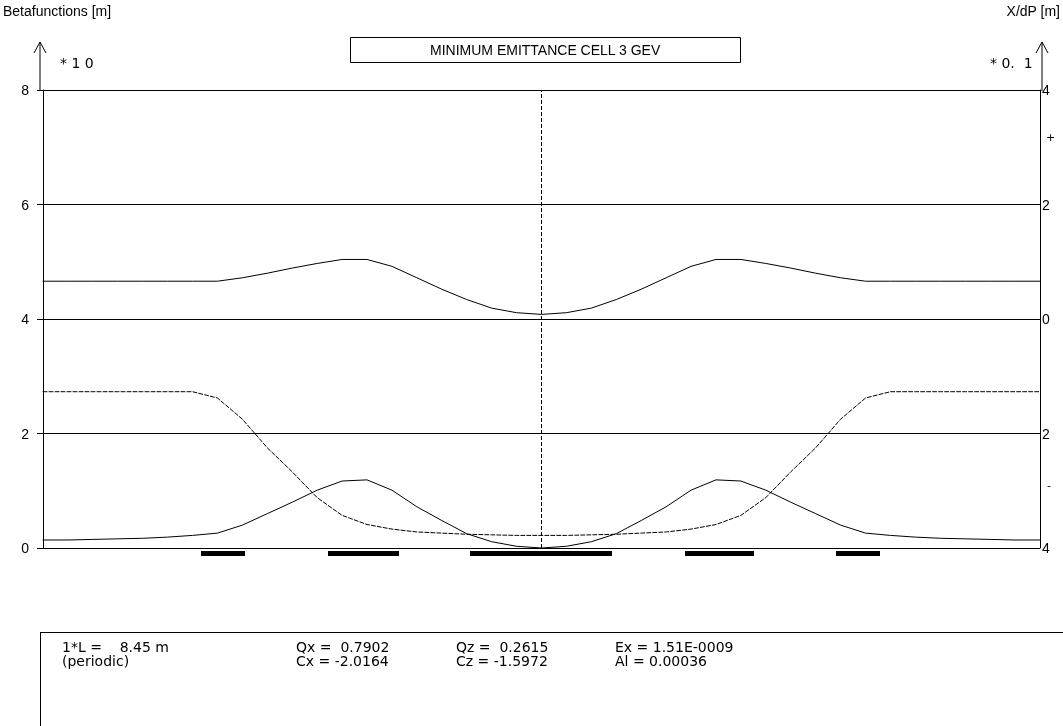 The height and width of the screenshot is (726, 1063). What do you see at coordinates (1011, 63) in the screenshot?
I see `text: * 0. 1` at bounding box center [1011, 63].